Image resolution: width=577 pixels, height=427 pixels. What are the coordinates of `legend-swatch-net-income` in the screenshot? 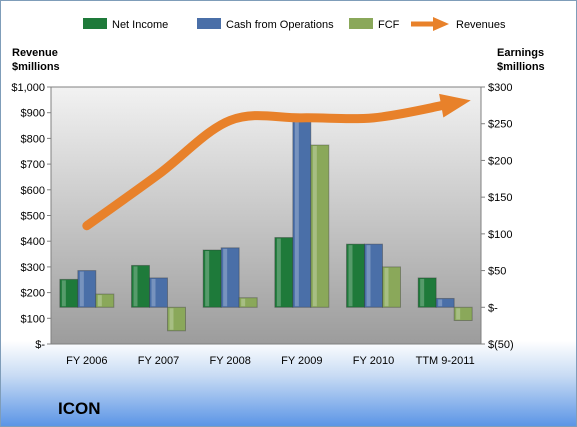 It's located at (95, 23).